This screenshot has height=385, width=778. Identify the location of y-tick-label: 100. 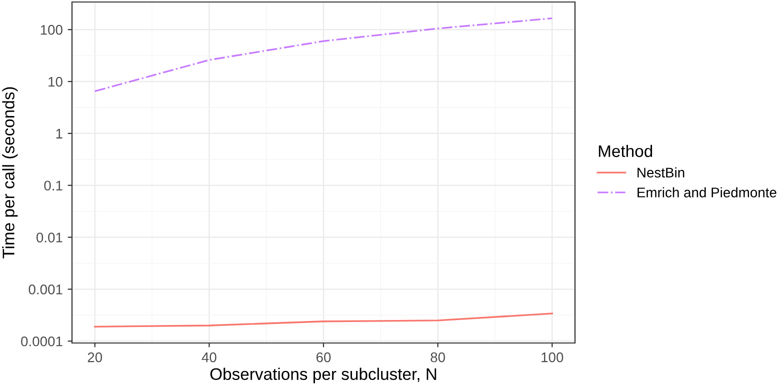
(51, 29).